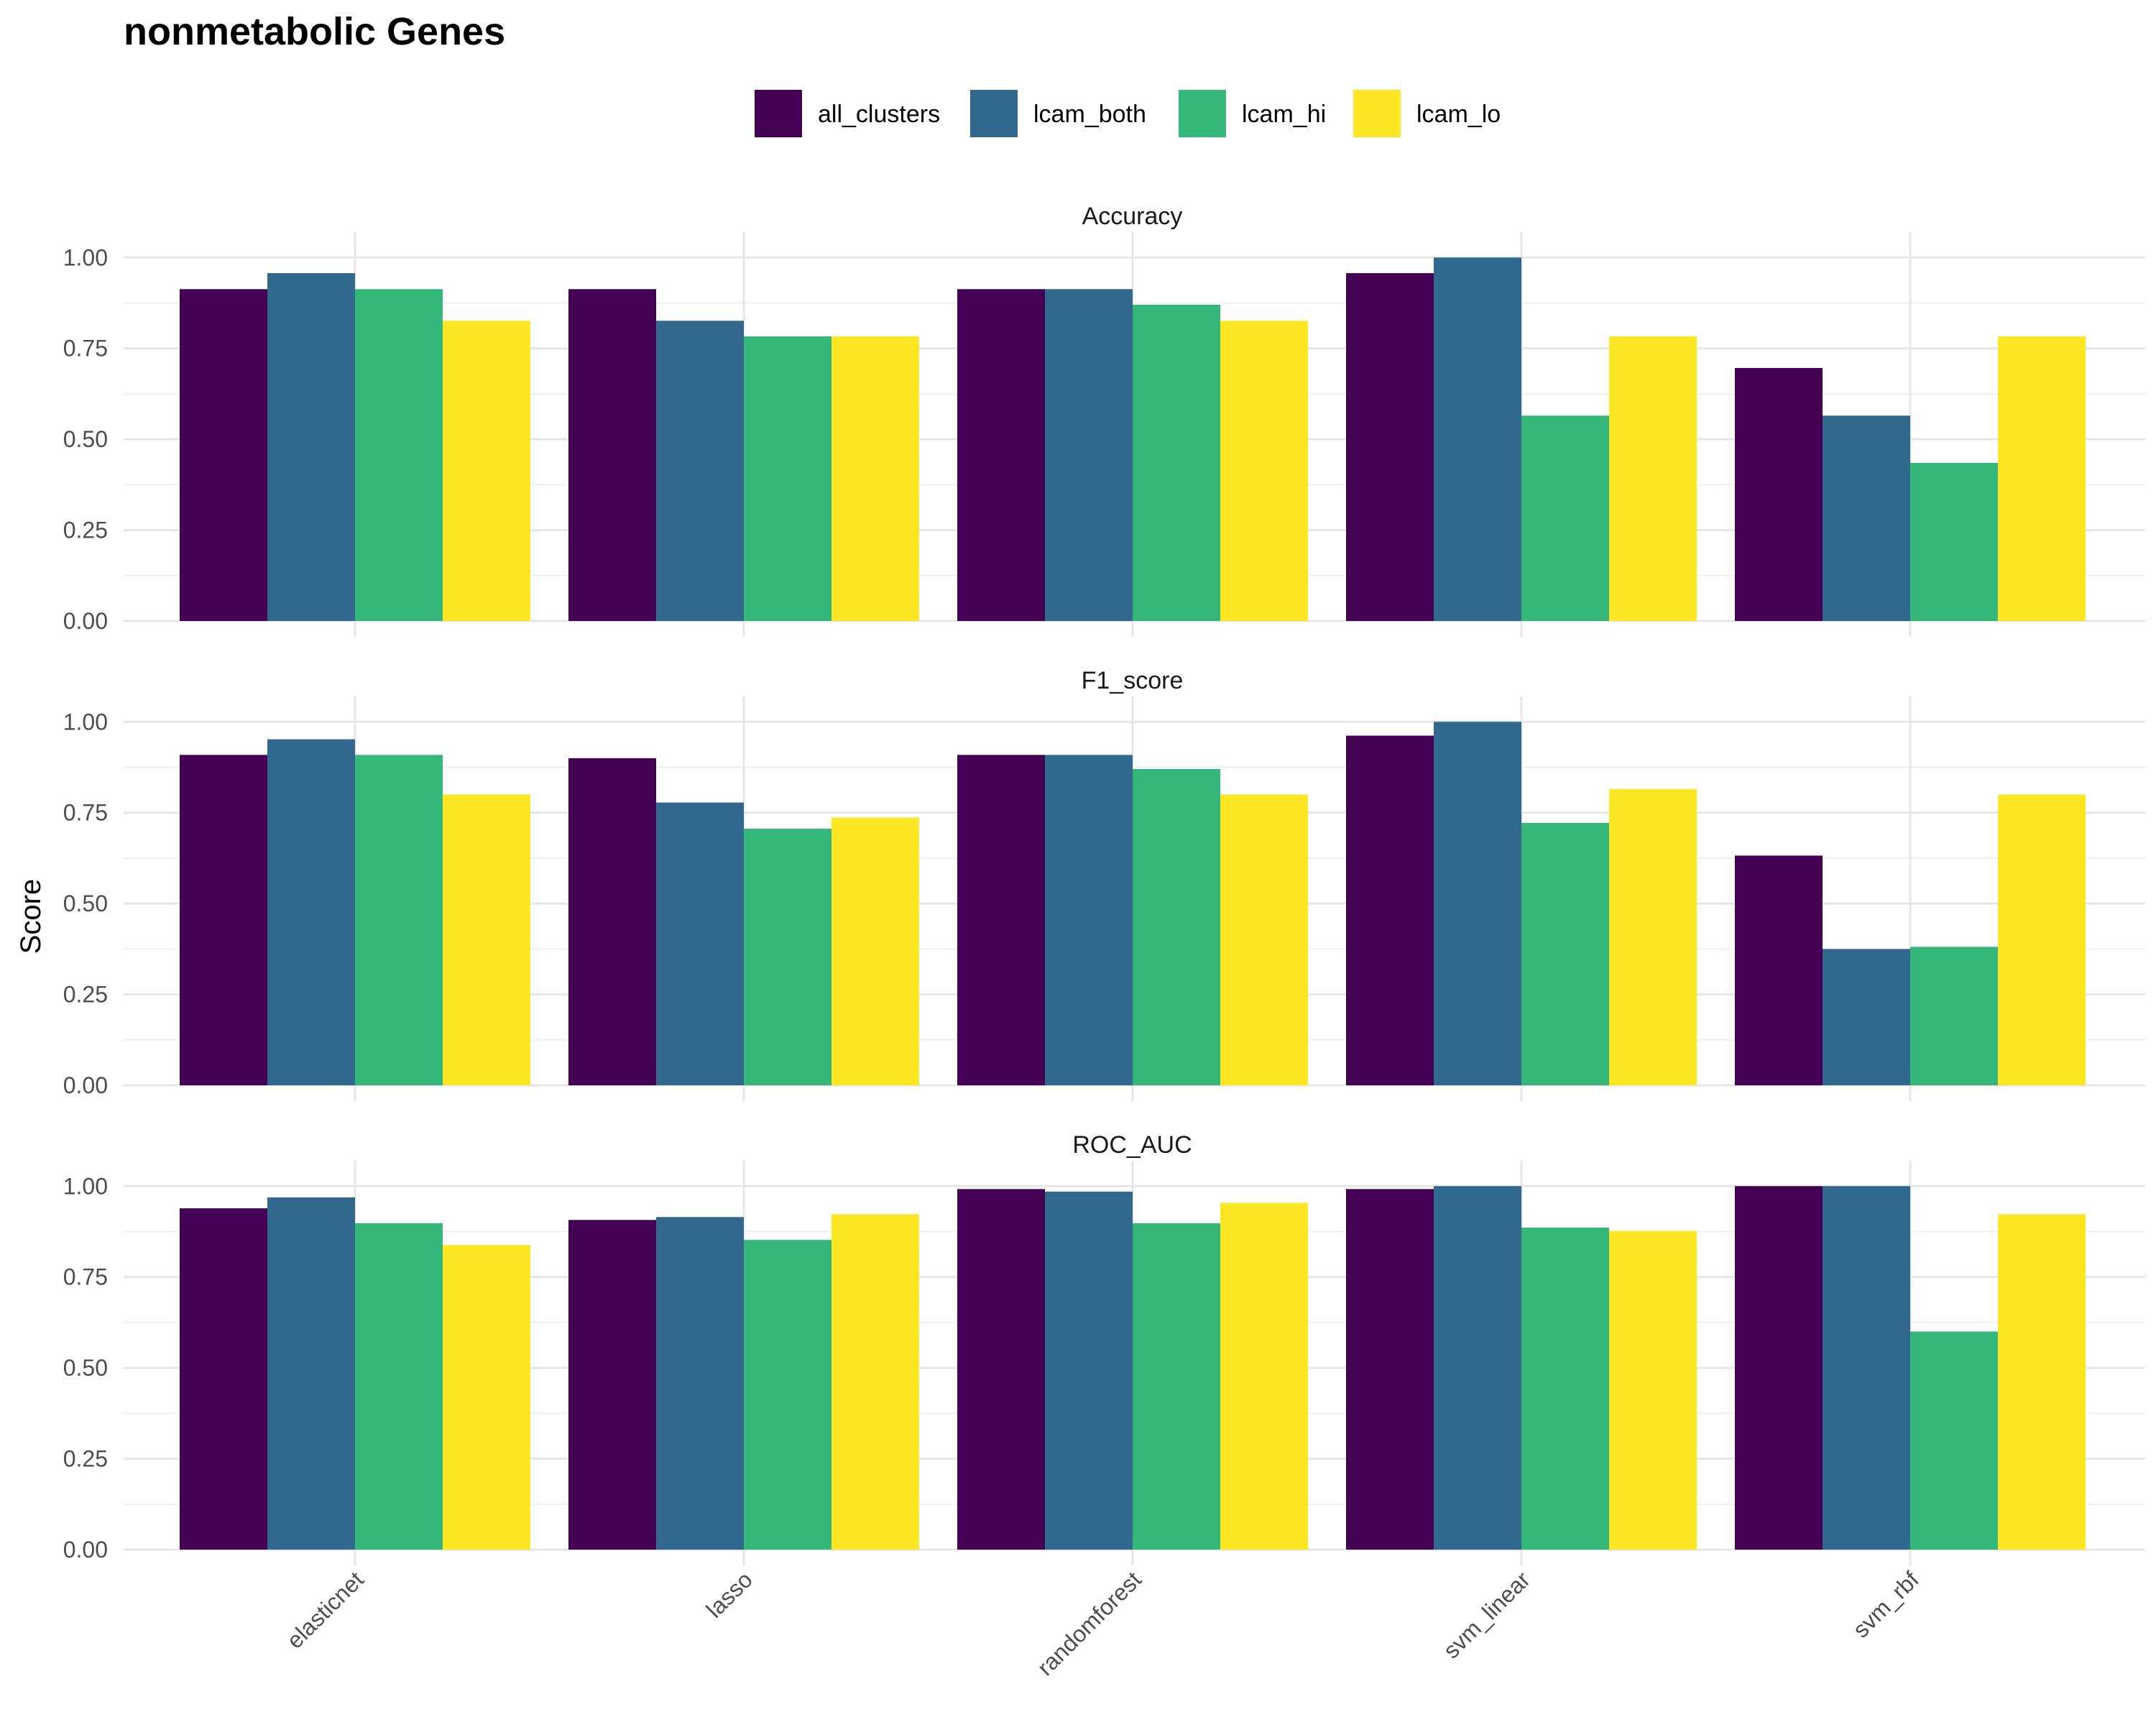 This screenshot has width=2156, height=1725. Describe the element at coordinates (700, 1383) in the screenshot. I see `bar-ROC_AUC-lasso-lcam_both` at that location.